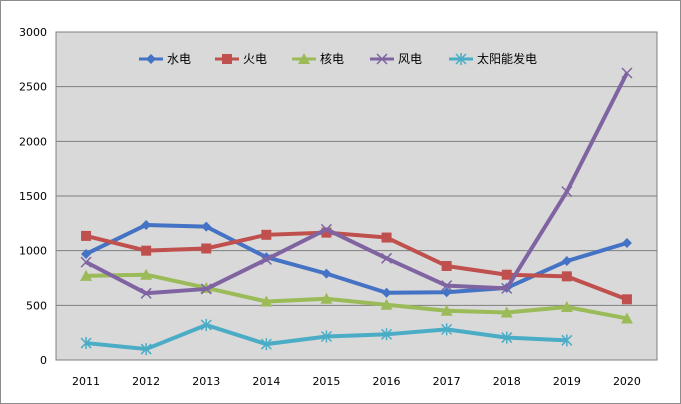 The width and height of the screenshot is (681, 404). I want to click on legend-item: 太阳能发电, so click(493, 58).